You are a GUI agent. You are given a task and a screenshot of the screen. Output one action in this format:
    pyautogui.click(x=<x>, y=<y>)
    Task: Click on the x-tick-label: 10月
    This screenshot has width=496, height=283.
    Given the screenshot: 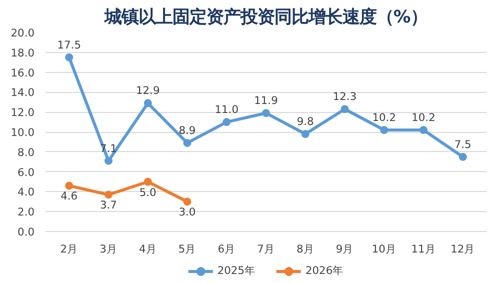 What is the action you would take?
    pyautogui.click(x=384, y=249)
    